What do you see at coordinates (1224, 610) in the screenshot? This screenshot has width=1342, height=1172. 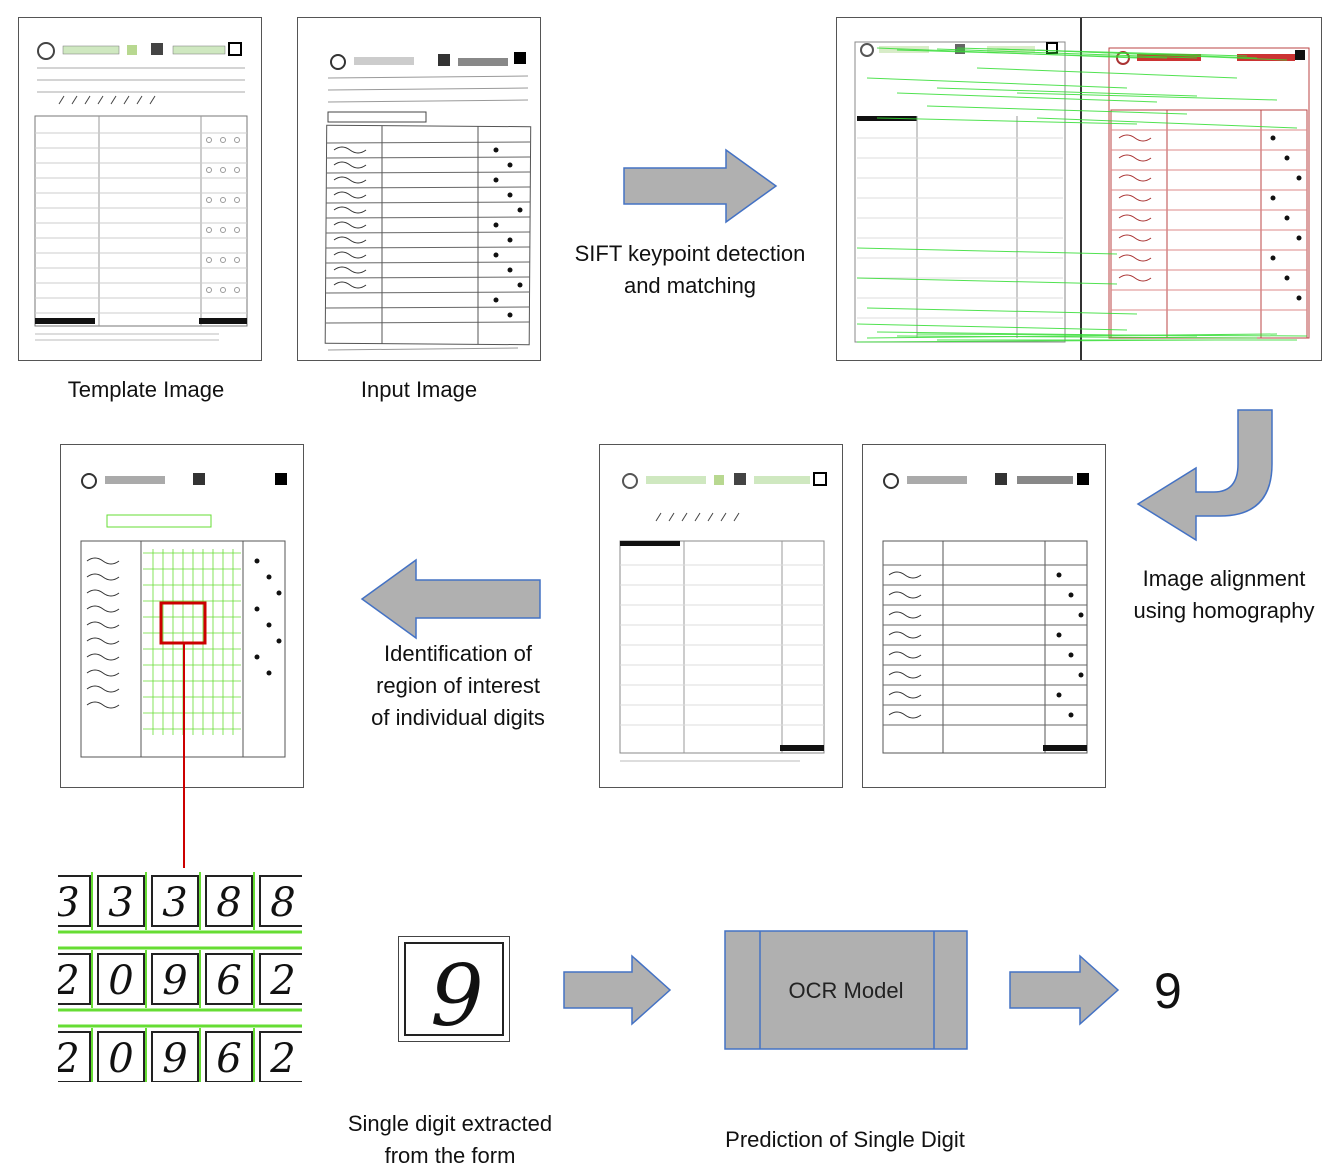 I see `alignment-caption-line2: using homography` at bounding box center [1224, 610].